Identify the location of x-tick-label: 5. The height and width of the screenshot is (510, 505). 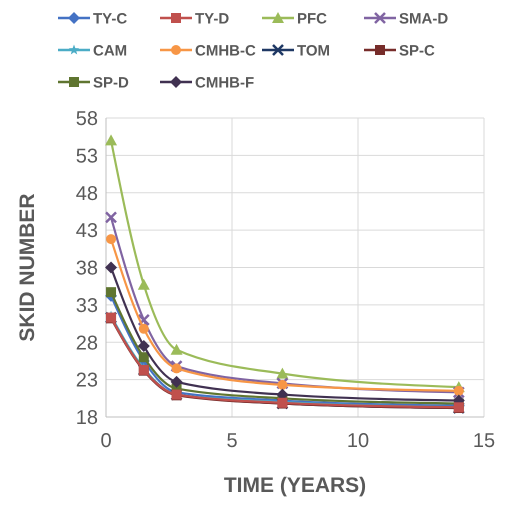
(232, 441).